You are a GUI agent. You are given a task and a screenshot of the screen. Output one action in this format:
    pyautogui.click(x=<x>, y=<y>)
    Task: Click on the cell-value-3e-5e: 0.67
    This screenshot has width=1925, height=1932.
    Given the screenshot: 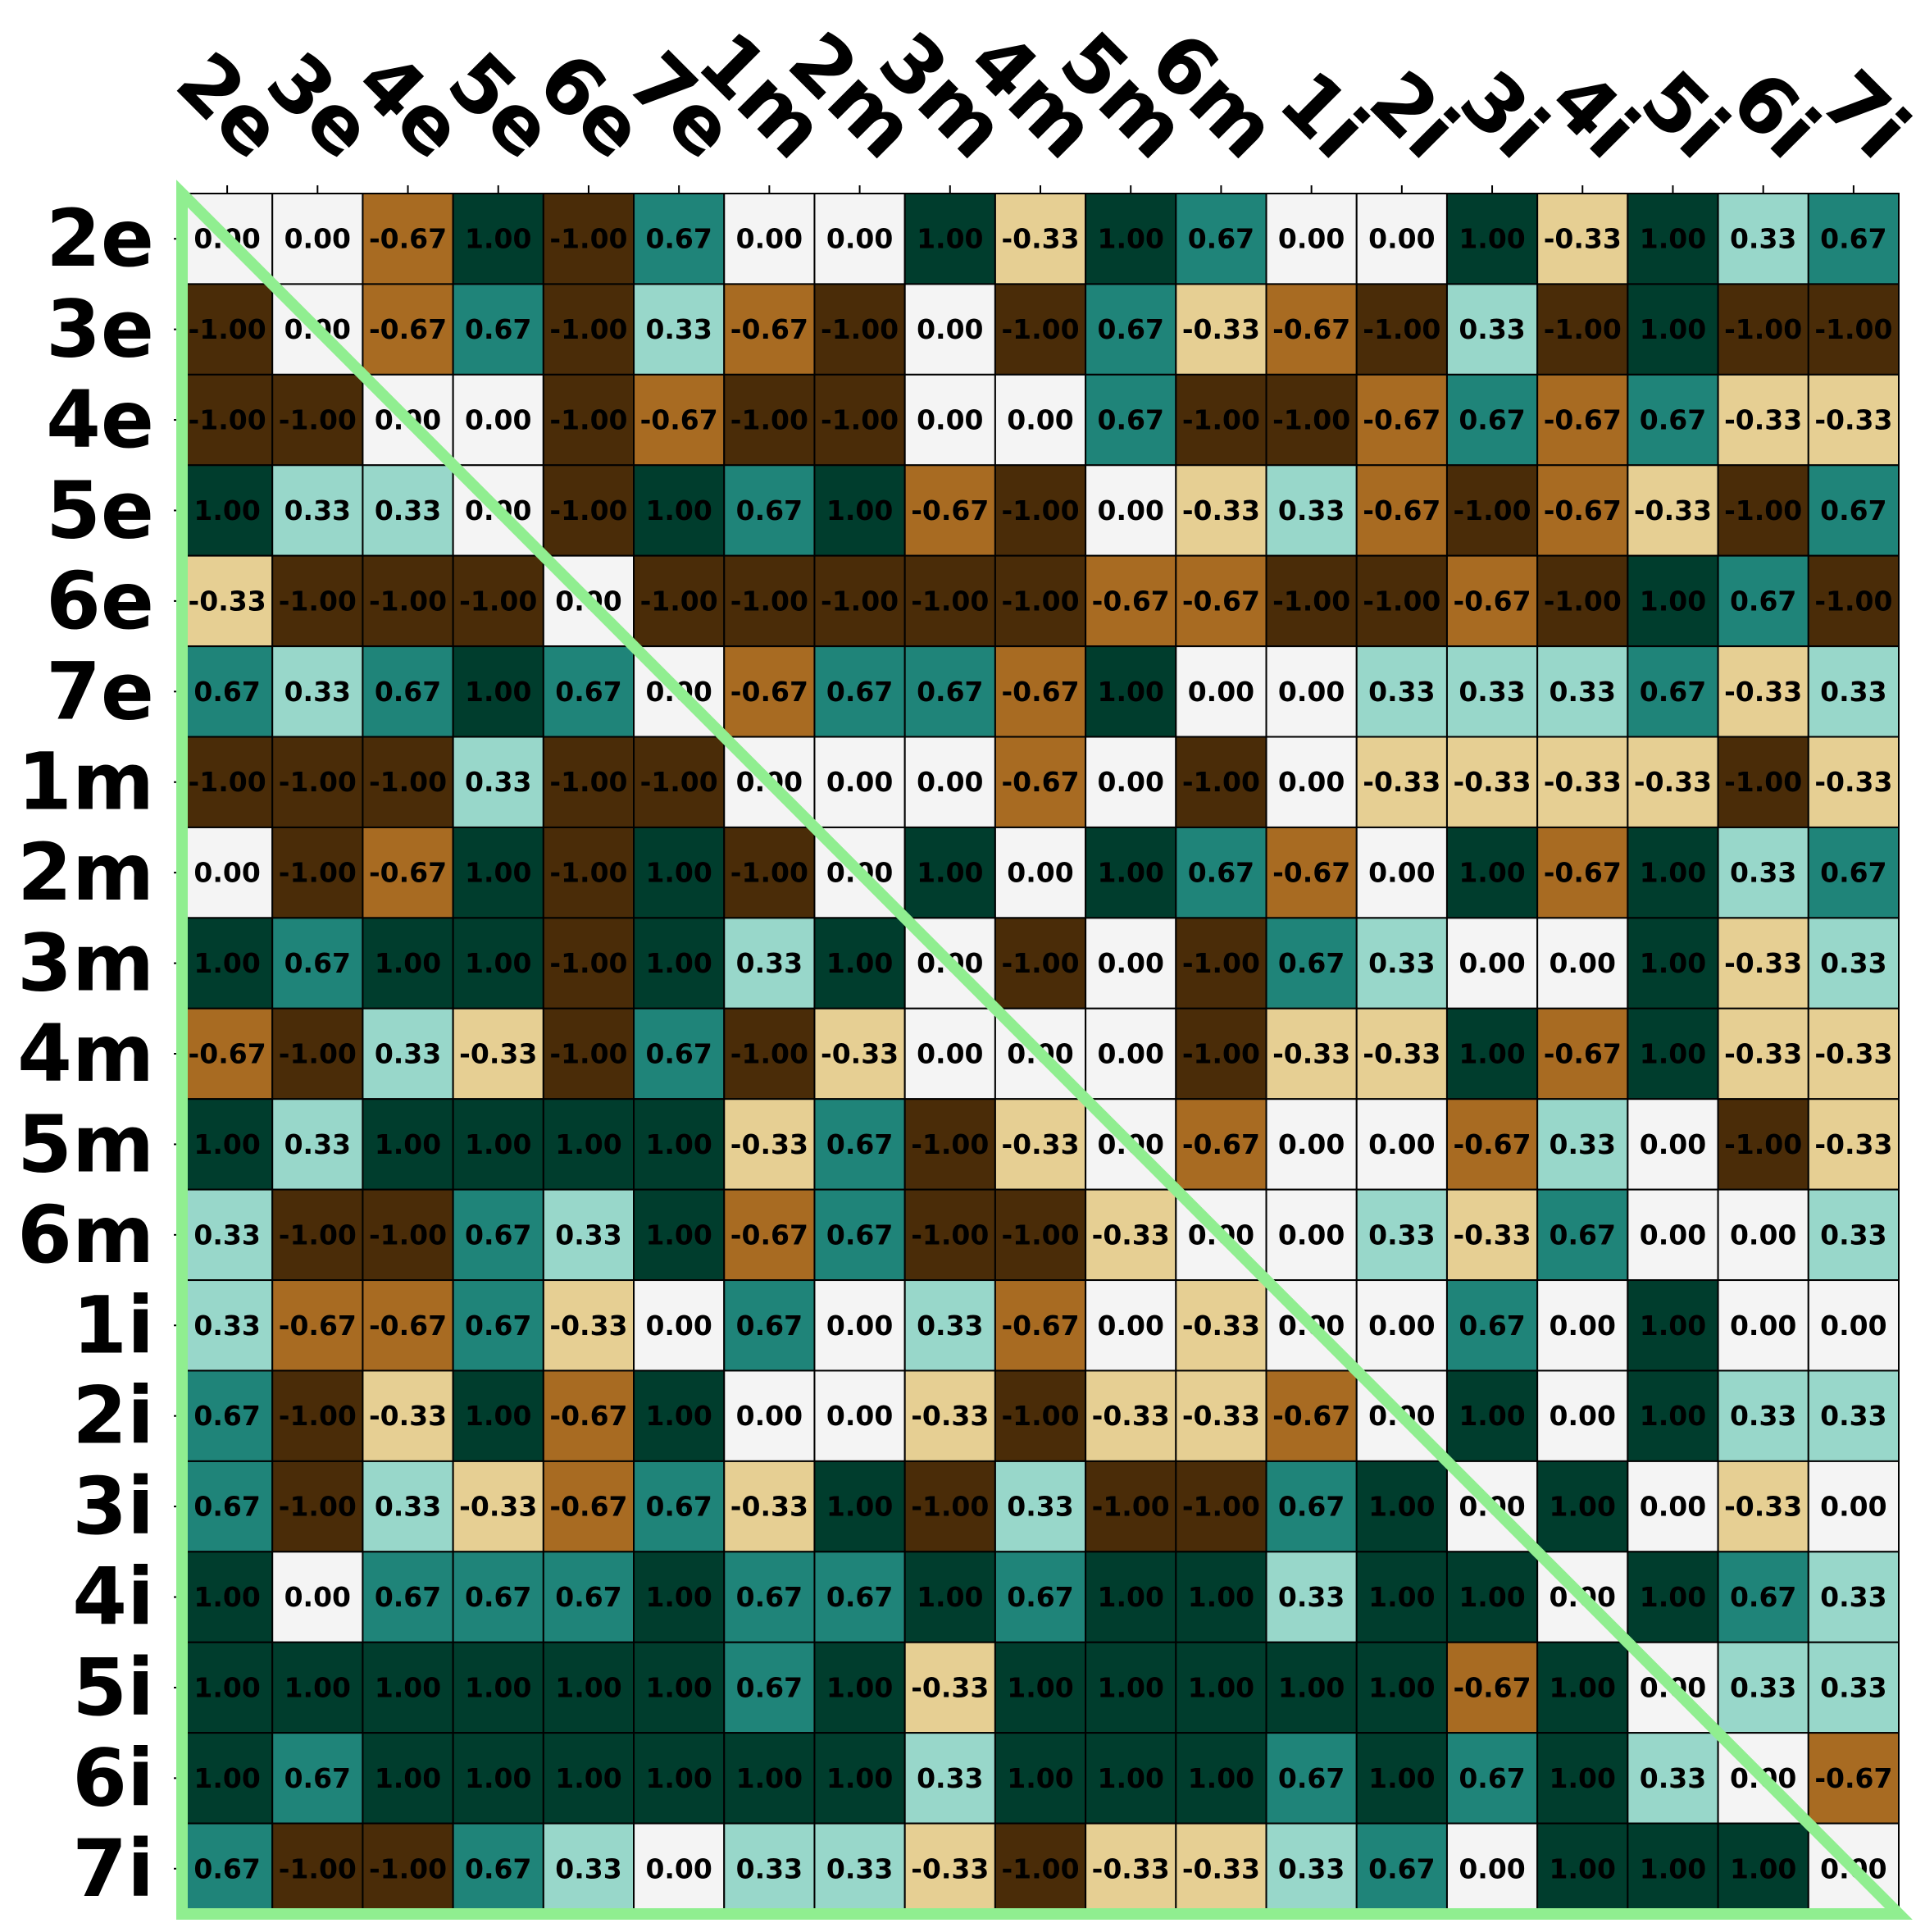 What is the action you would take?
    pyautogui.click(x=498, y=329)
    